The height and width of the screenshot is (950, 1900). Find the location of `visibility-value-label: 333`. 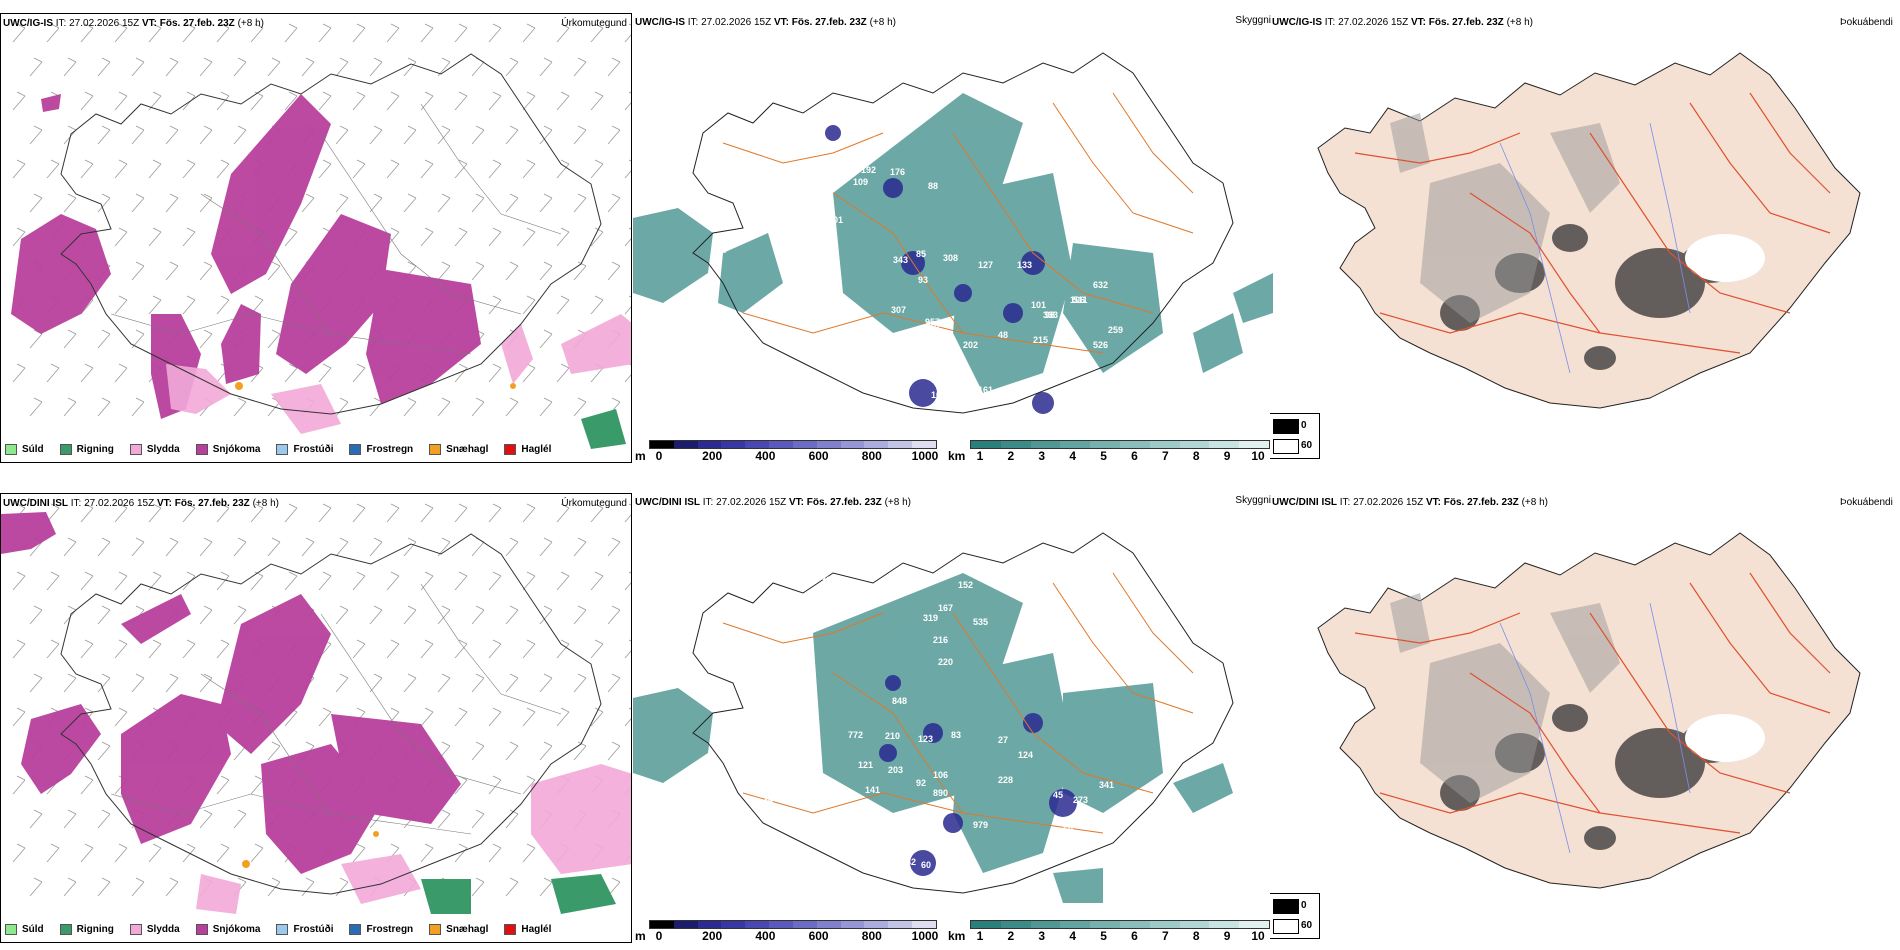

visibility-value-label: 333 is located at coordinates (880, 140).